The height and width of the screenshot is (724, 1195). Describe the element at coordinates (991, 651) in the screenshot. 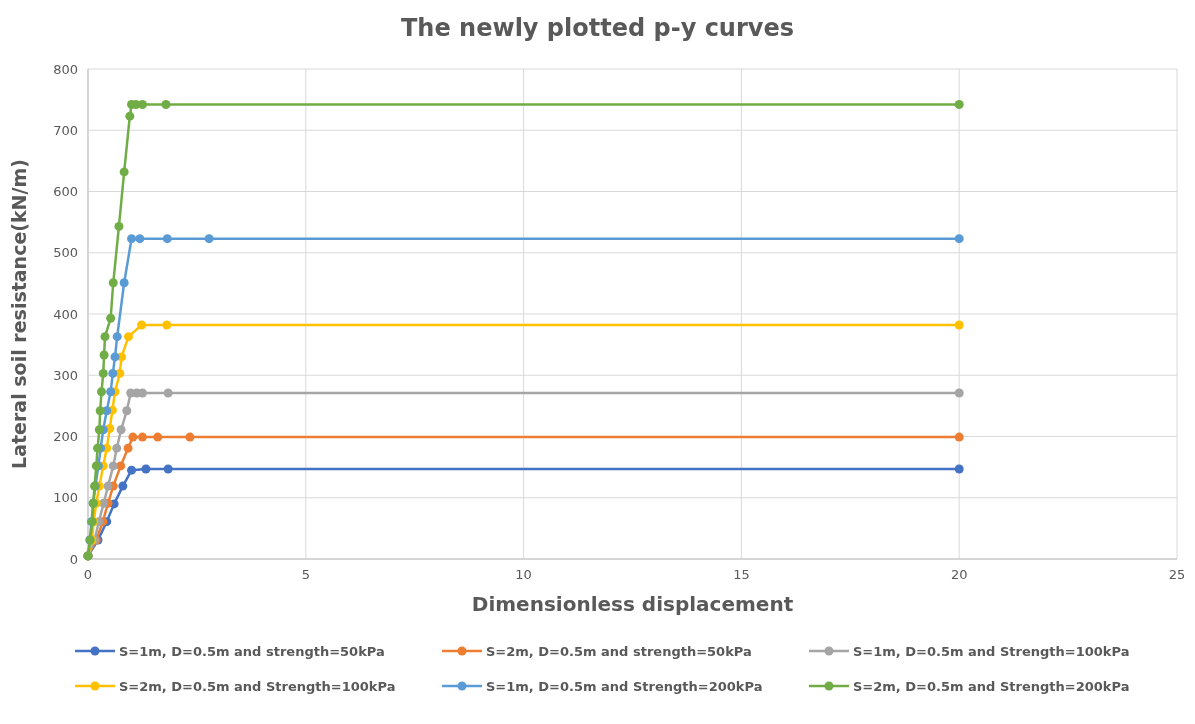

I see `legend-label: S=1m, D=0.5m and Strength=100kPa` at that location.